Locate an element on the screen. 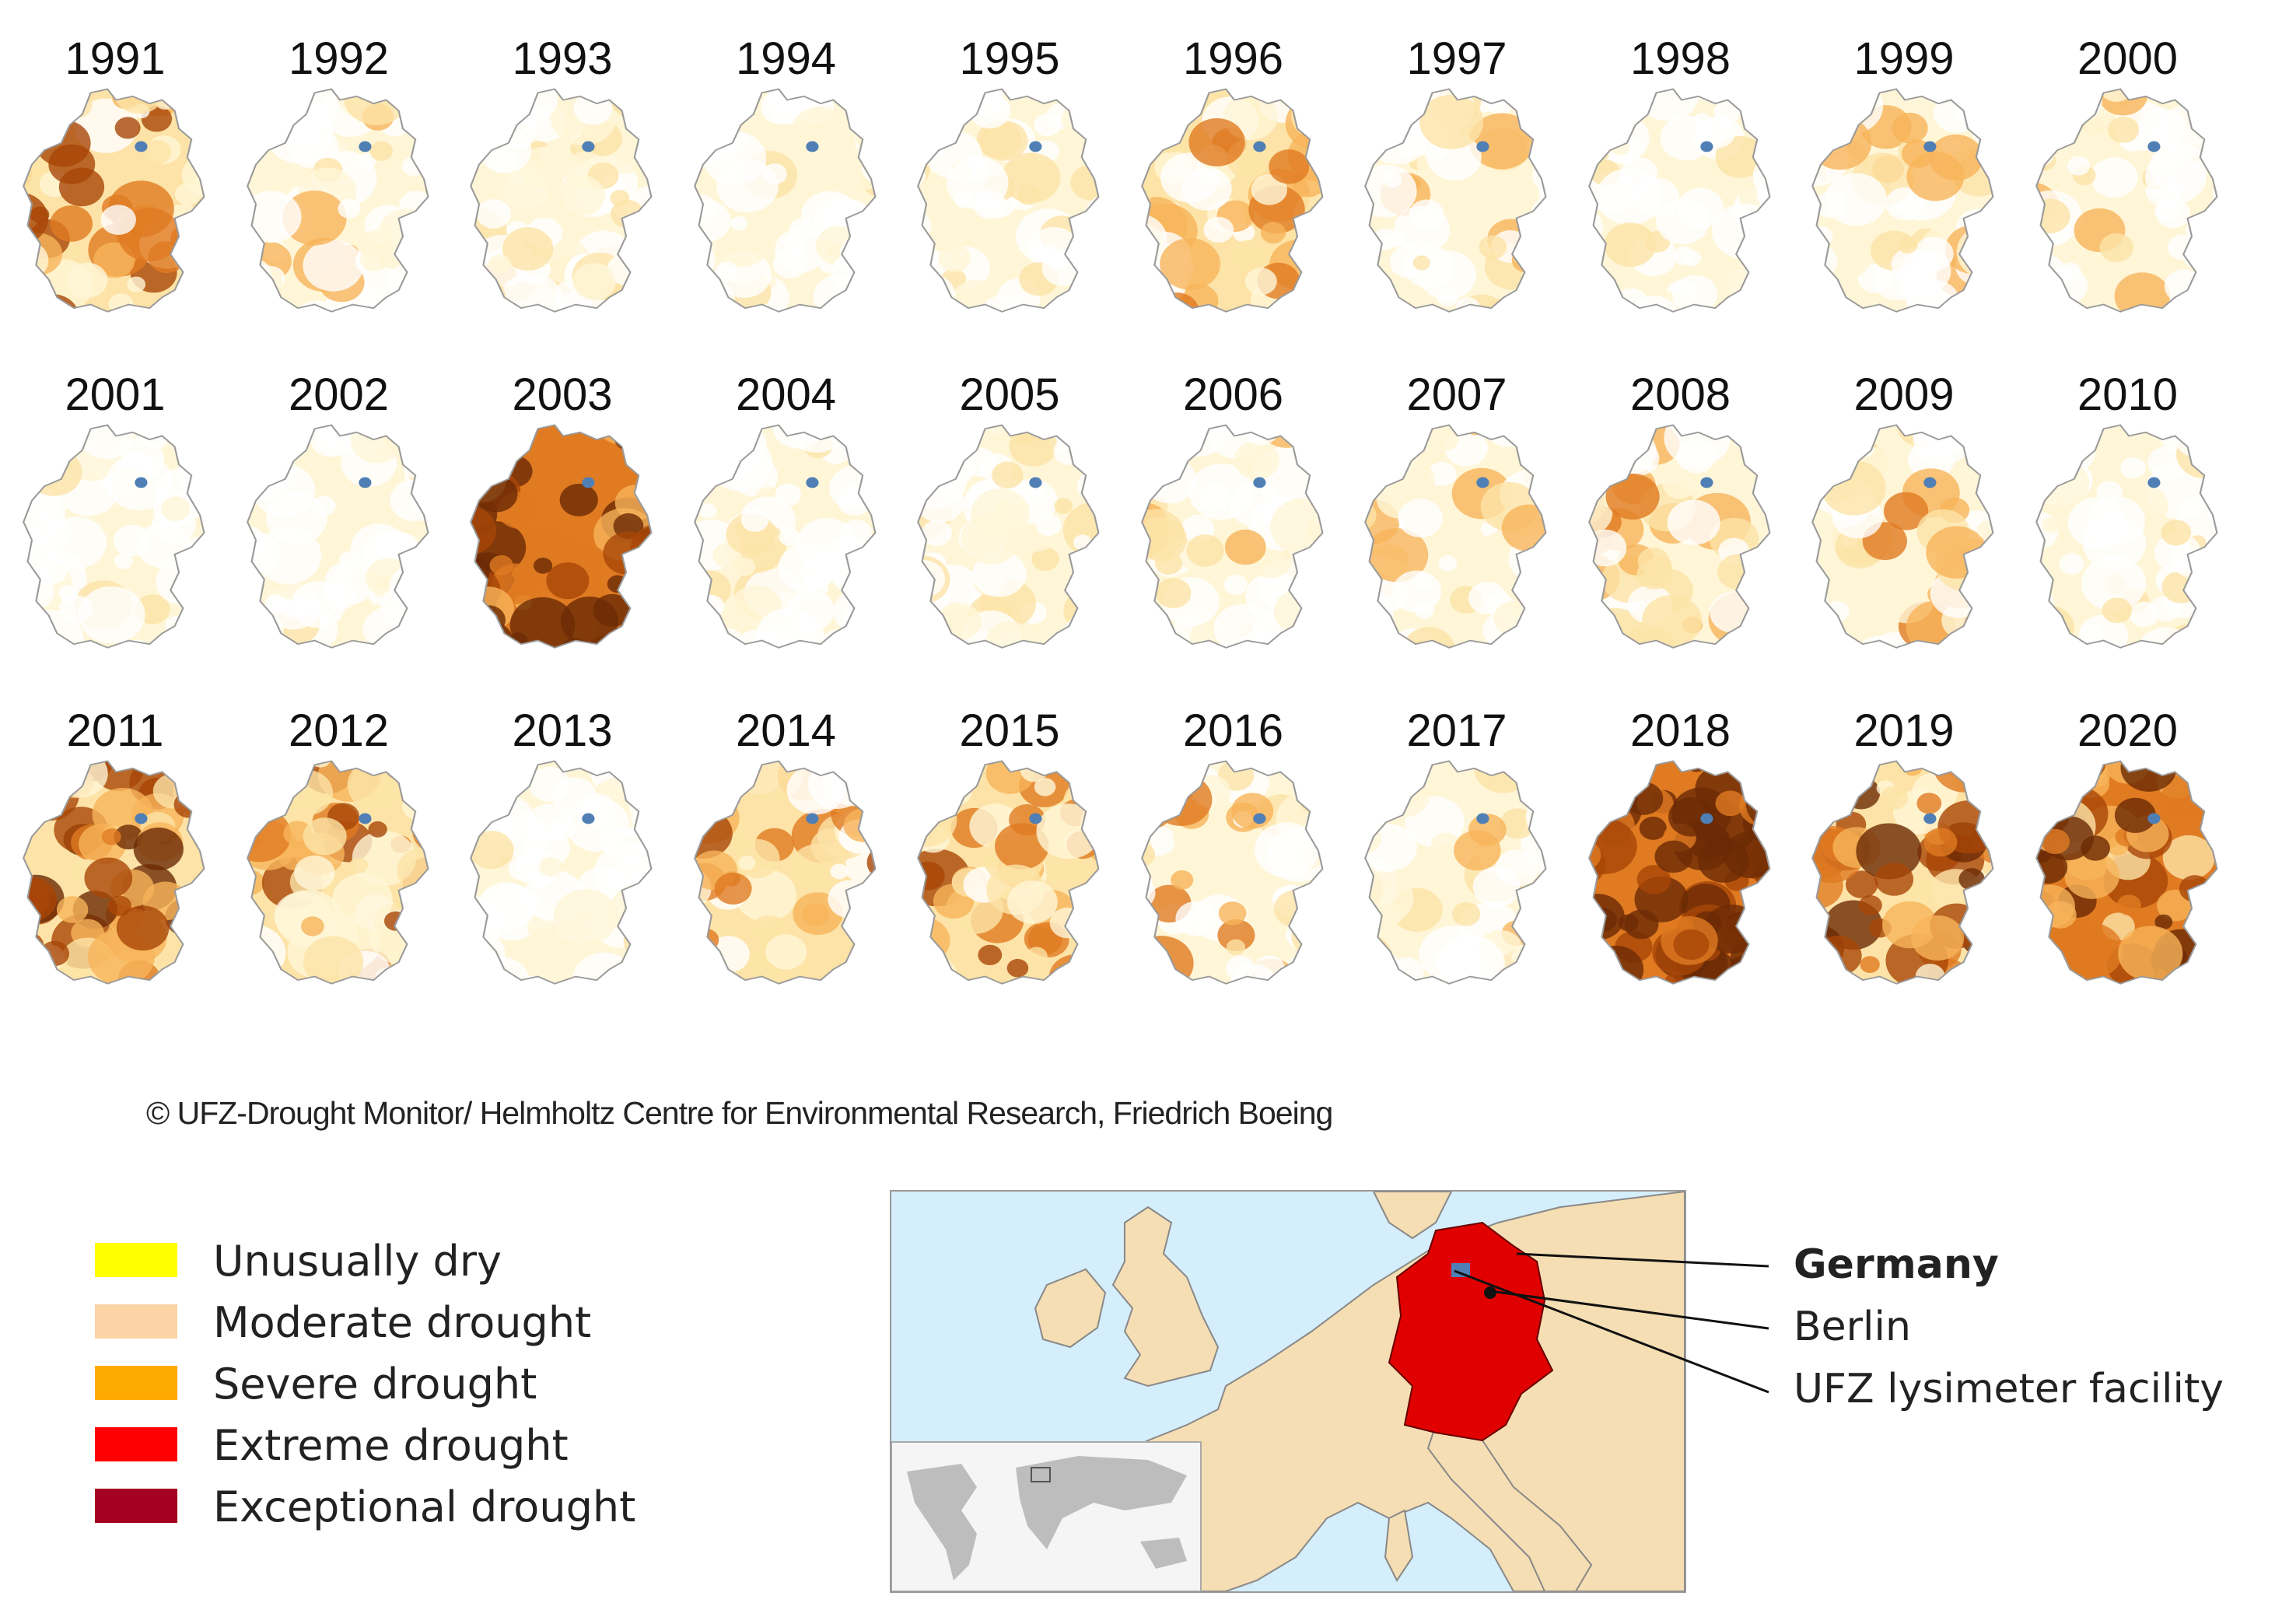 The image size is (2296, 1624). year-label-2005: 2005 is located at coordinates (1010, 395).